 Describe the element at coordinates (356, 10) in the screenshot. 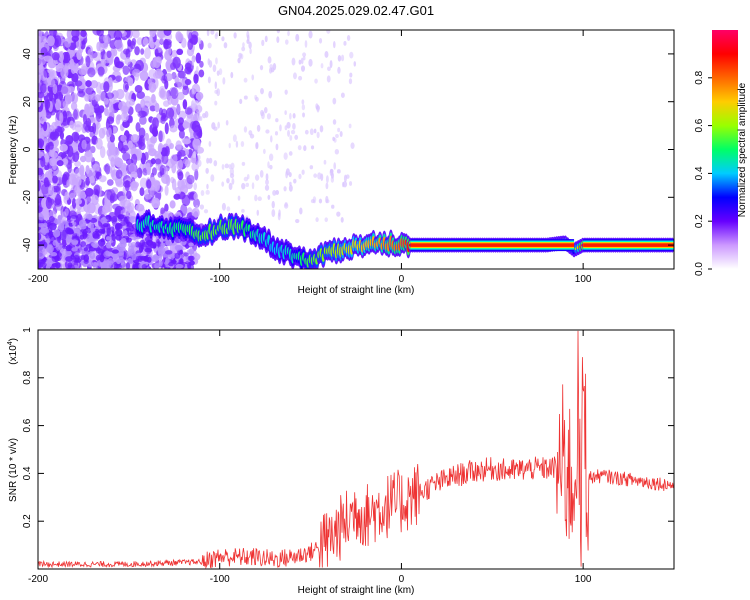

I see `figure-title: GN04.2025.029.02.47.G01` at that location.